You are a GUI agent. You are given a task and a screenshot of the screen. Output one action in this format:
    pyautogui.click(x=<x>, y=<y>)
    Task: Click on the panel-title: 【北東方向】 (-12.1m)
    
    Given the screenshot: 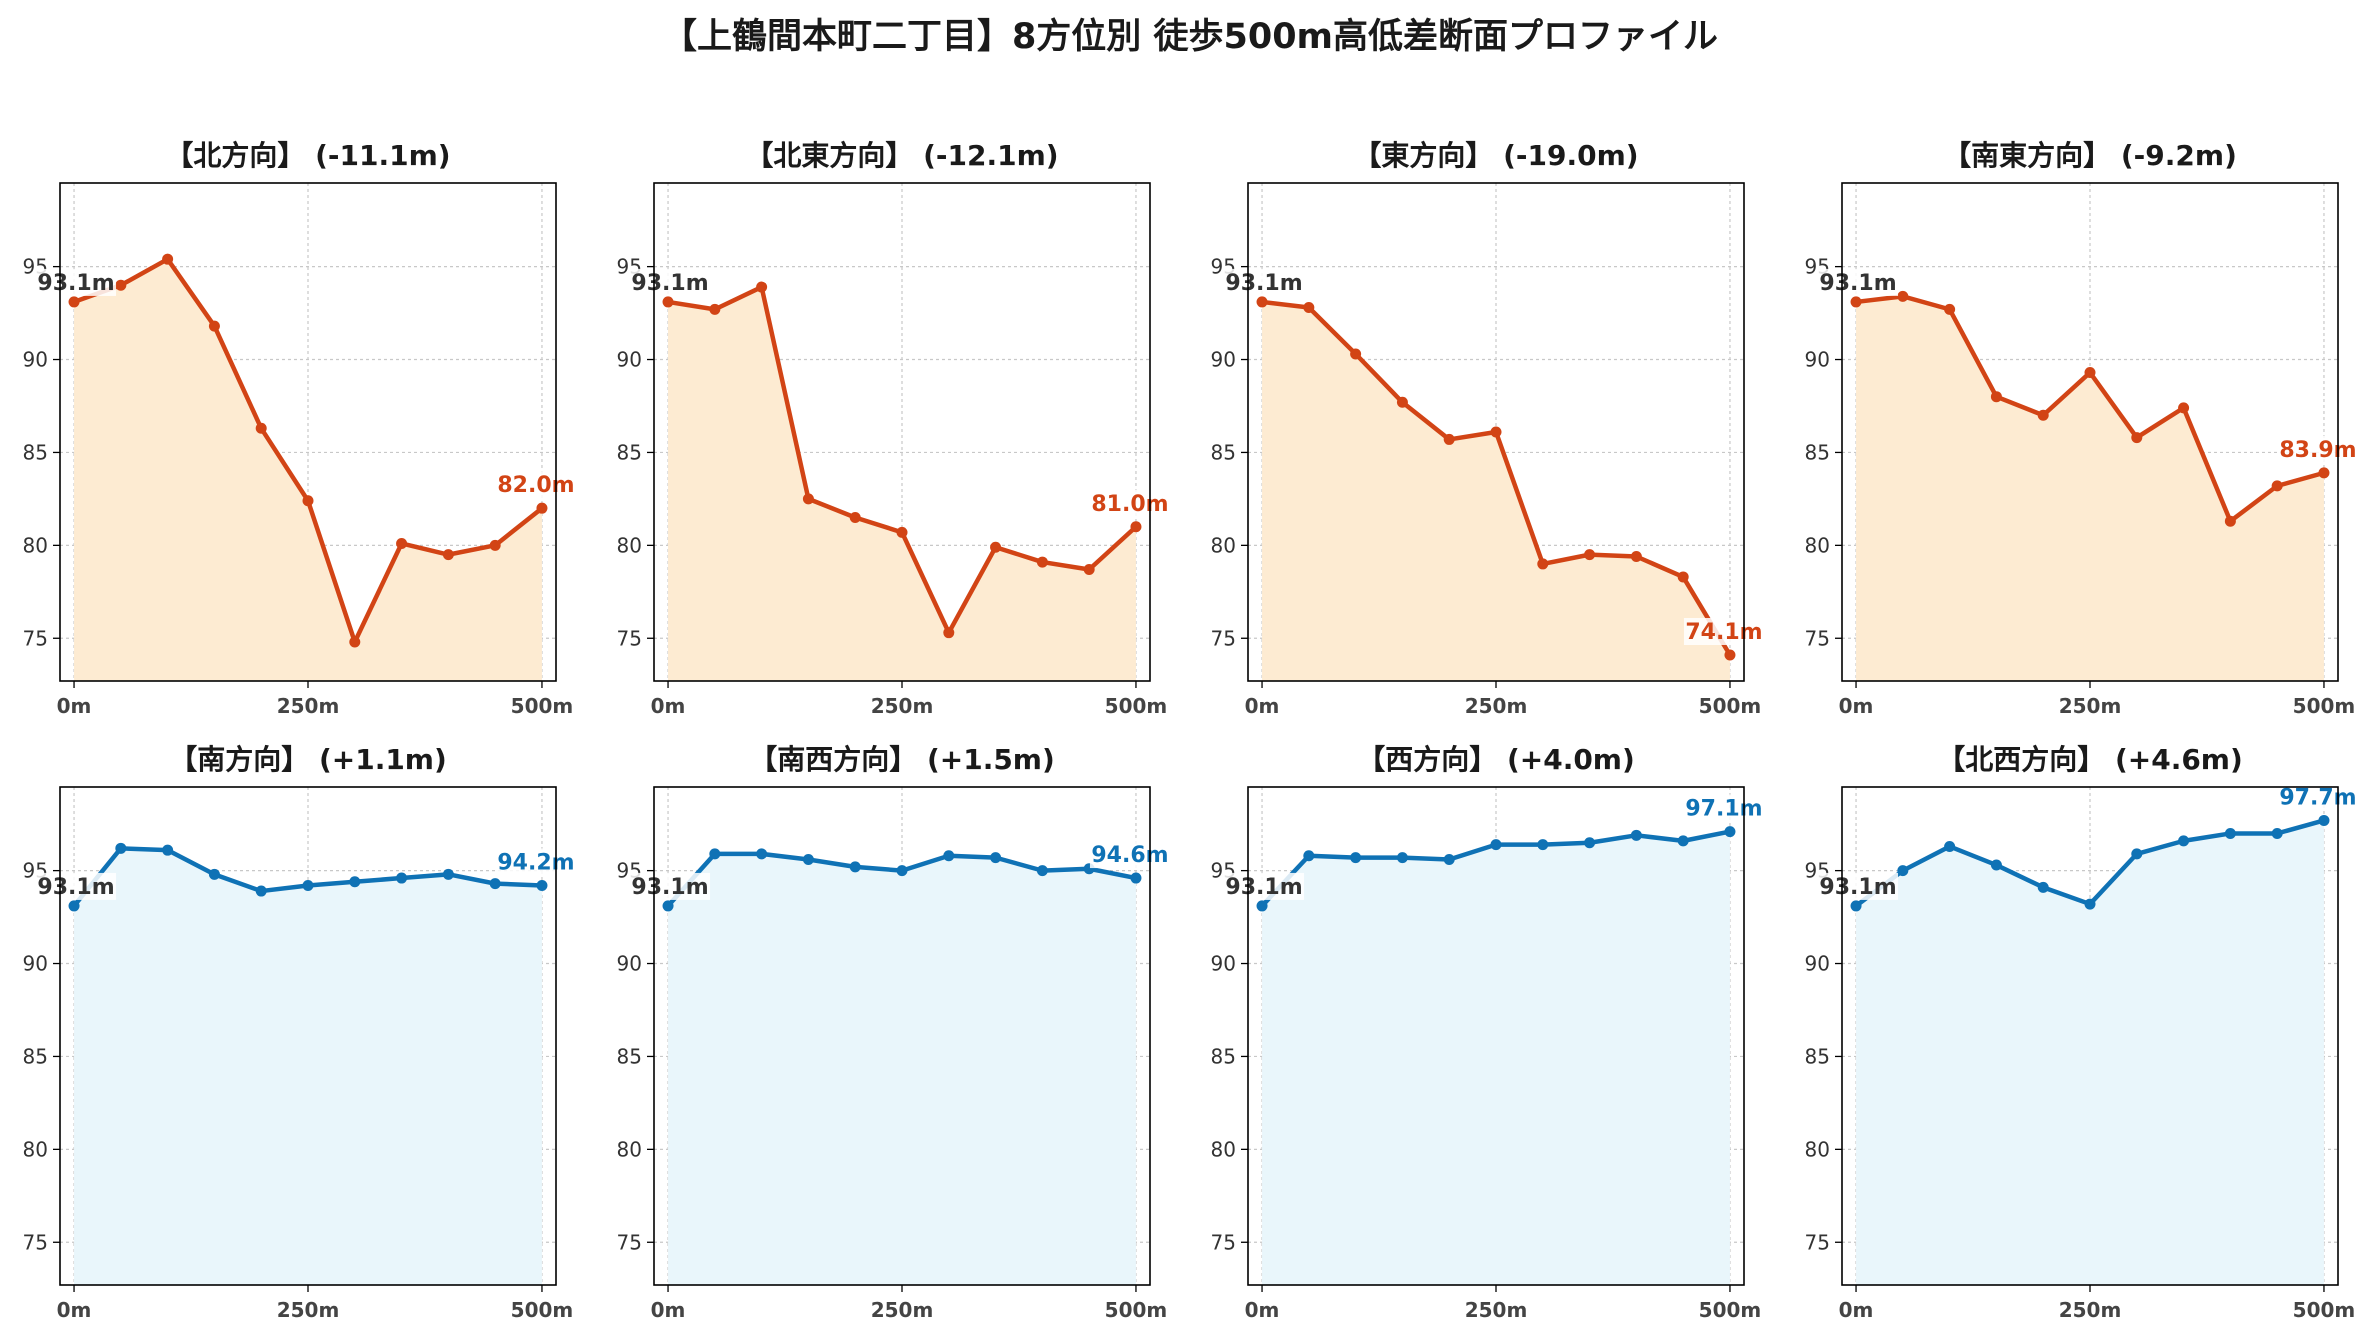 What is the action you would take?
    pyautogui.click(x=901, y=155)
    